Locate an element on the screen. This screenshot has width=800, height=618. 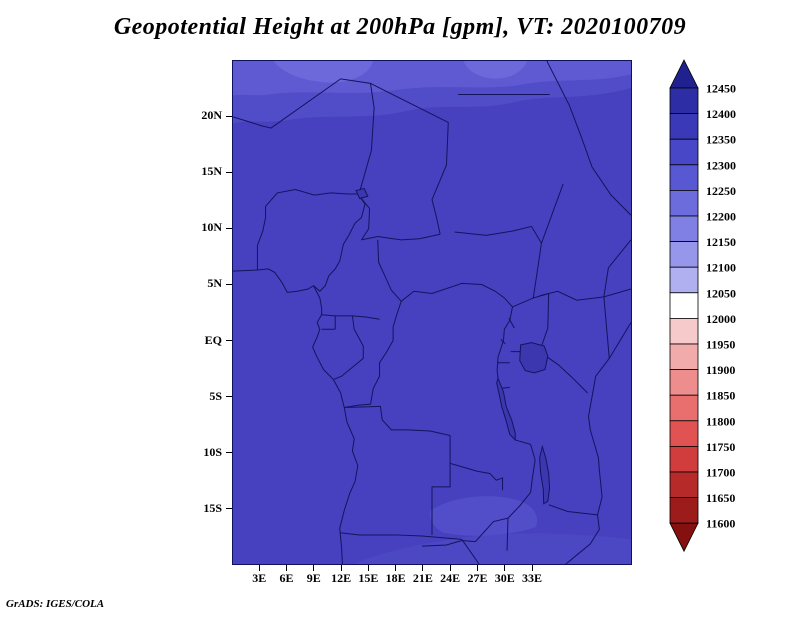
border-nigeria-east is located at coordinates (340, 242).